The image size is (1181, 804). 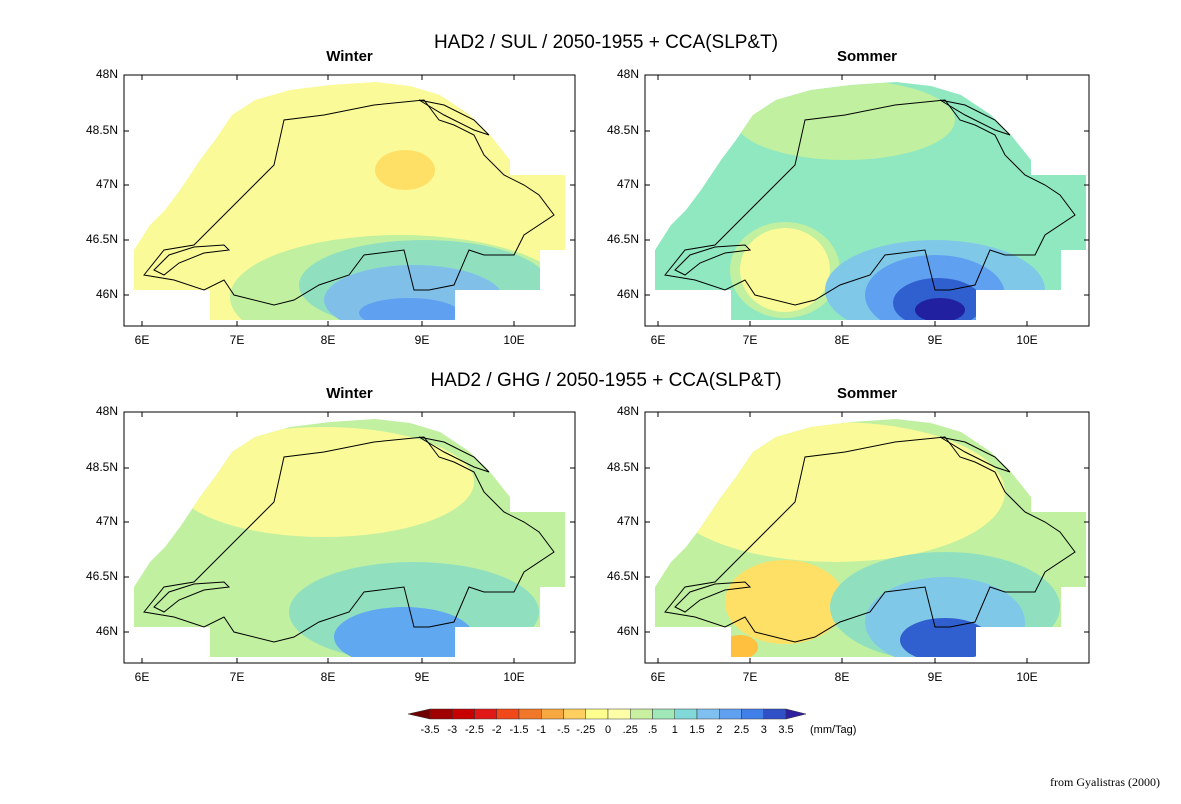 What do you see at coordinates (585, 730) in the screenshot?
I see `colorbar-label: -.25` at bounding box center [585, 730].